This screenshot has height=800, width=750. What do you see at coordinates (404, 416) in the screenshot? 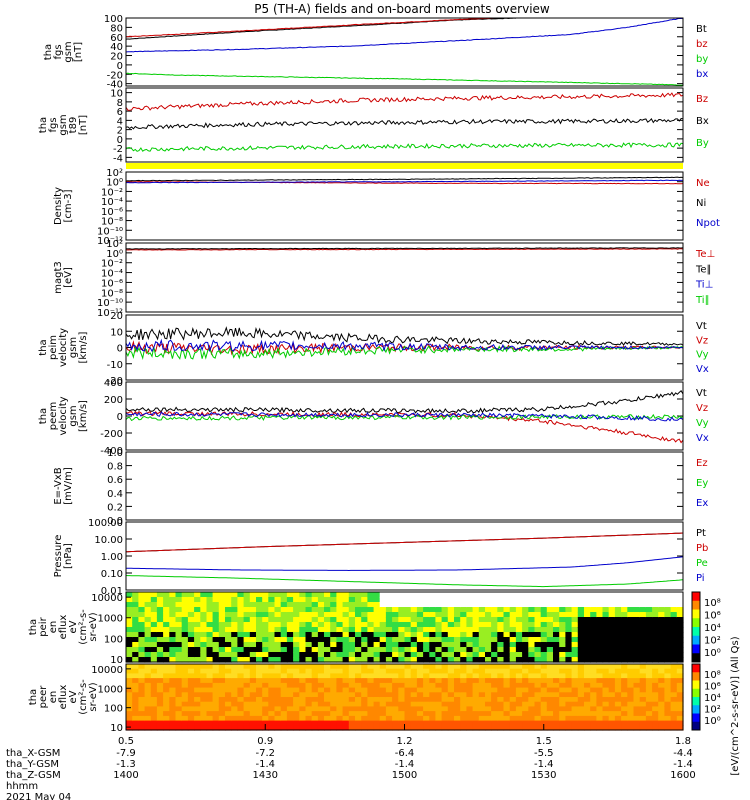
I see `series-Vx` at bounding box center [404, 416].